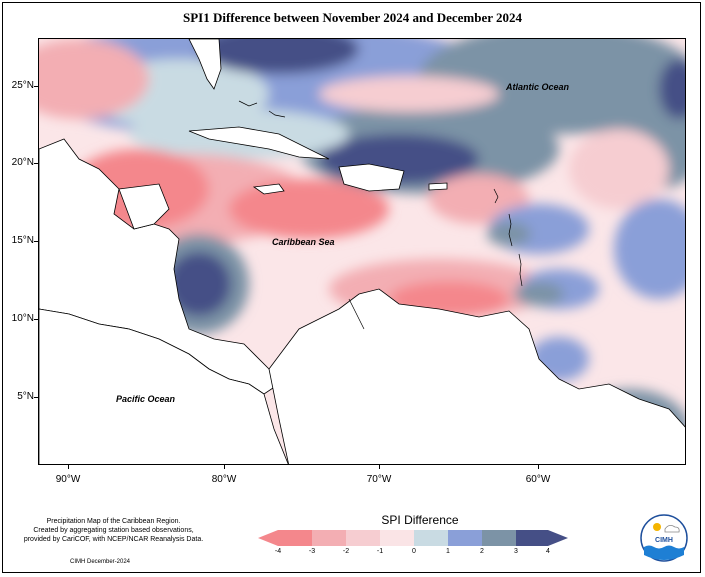  I want to click on bahamas, so click(248, 103).